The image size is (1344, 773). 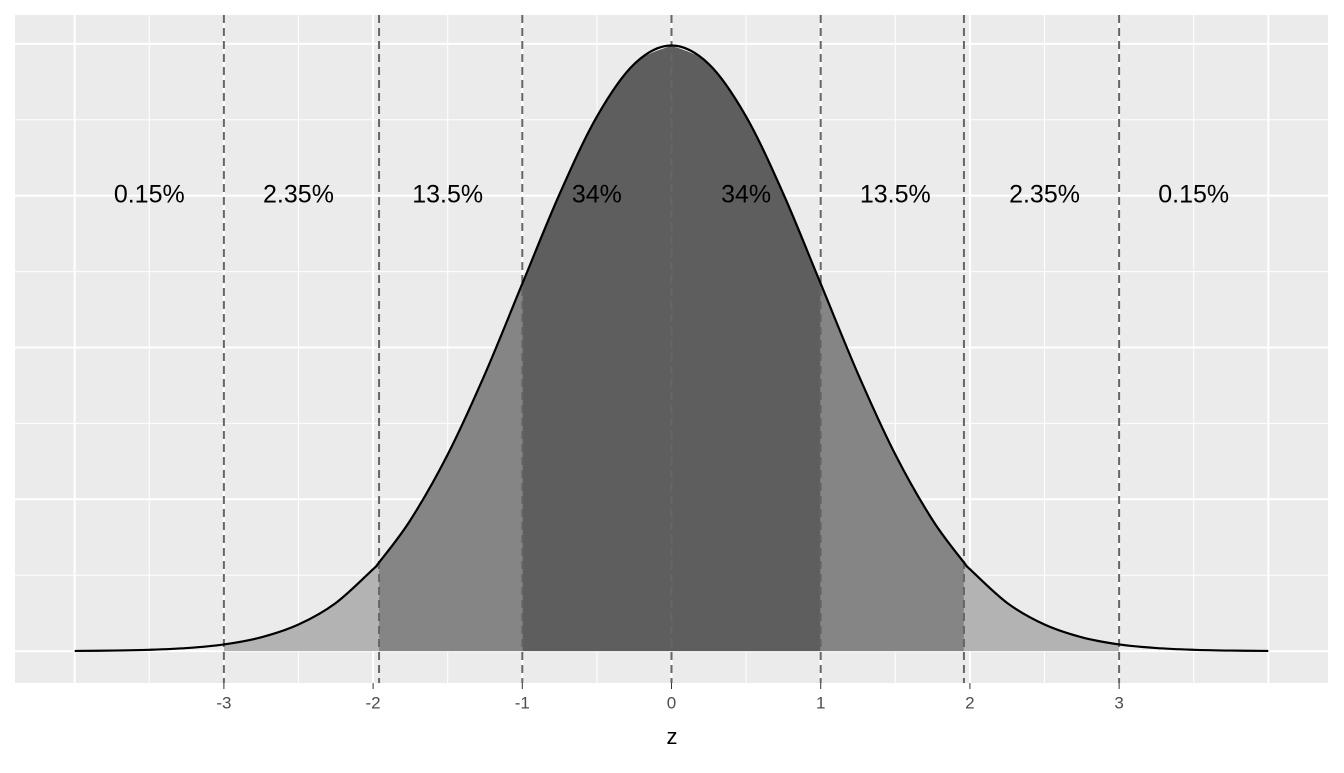 I want to click on x-axis-title: z, so click(x=672, y=736).